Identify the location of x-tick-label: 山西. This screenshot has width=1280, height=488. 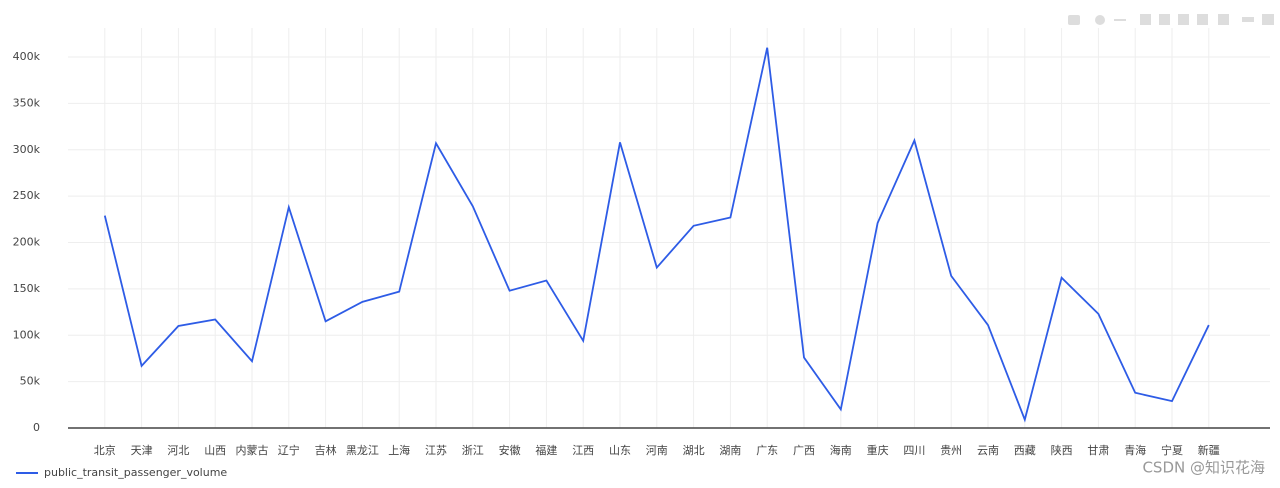
(215, 450).